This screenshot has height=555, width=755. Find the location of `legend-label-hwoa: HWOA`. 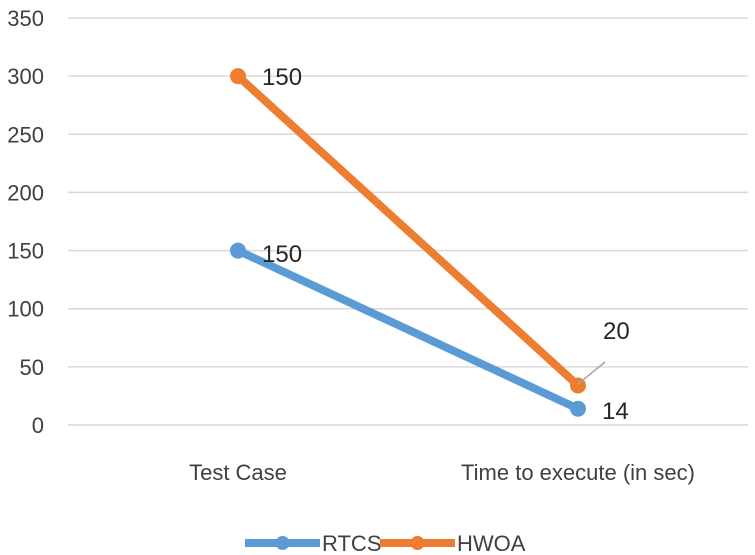

legend-label-hwoa: HWOA is located at coordinates (491, 543).